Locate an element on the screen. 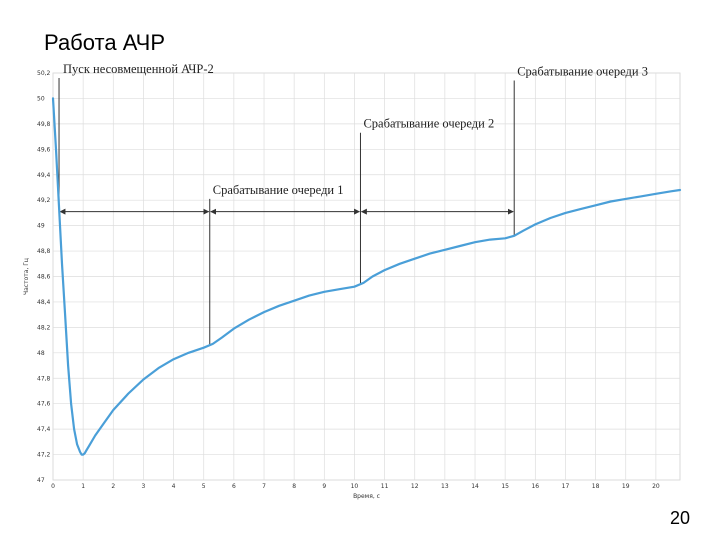  x-tick-label: 4 is located at coordinates (174, 486).